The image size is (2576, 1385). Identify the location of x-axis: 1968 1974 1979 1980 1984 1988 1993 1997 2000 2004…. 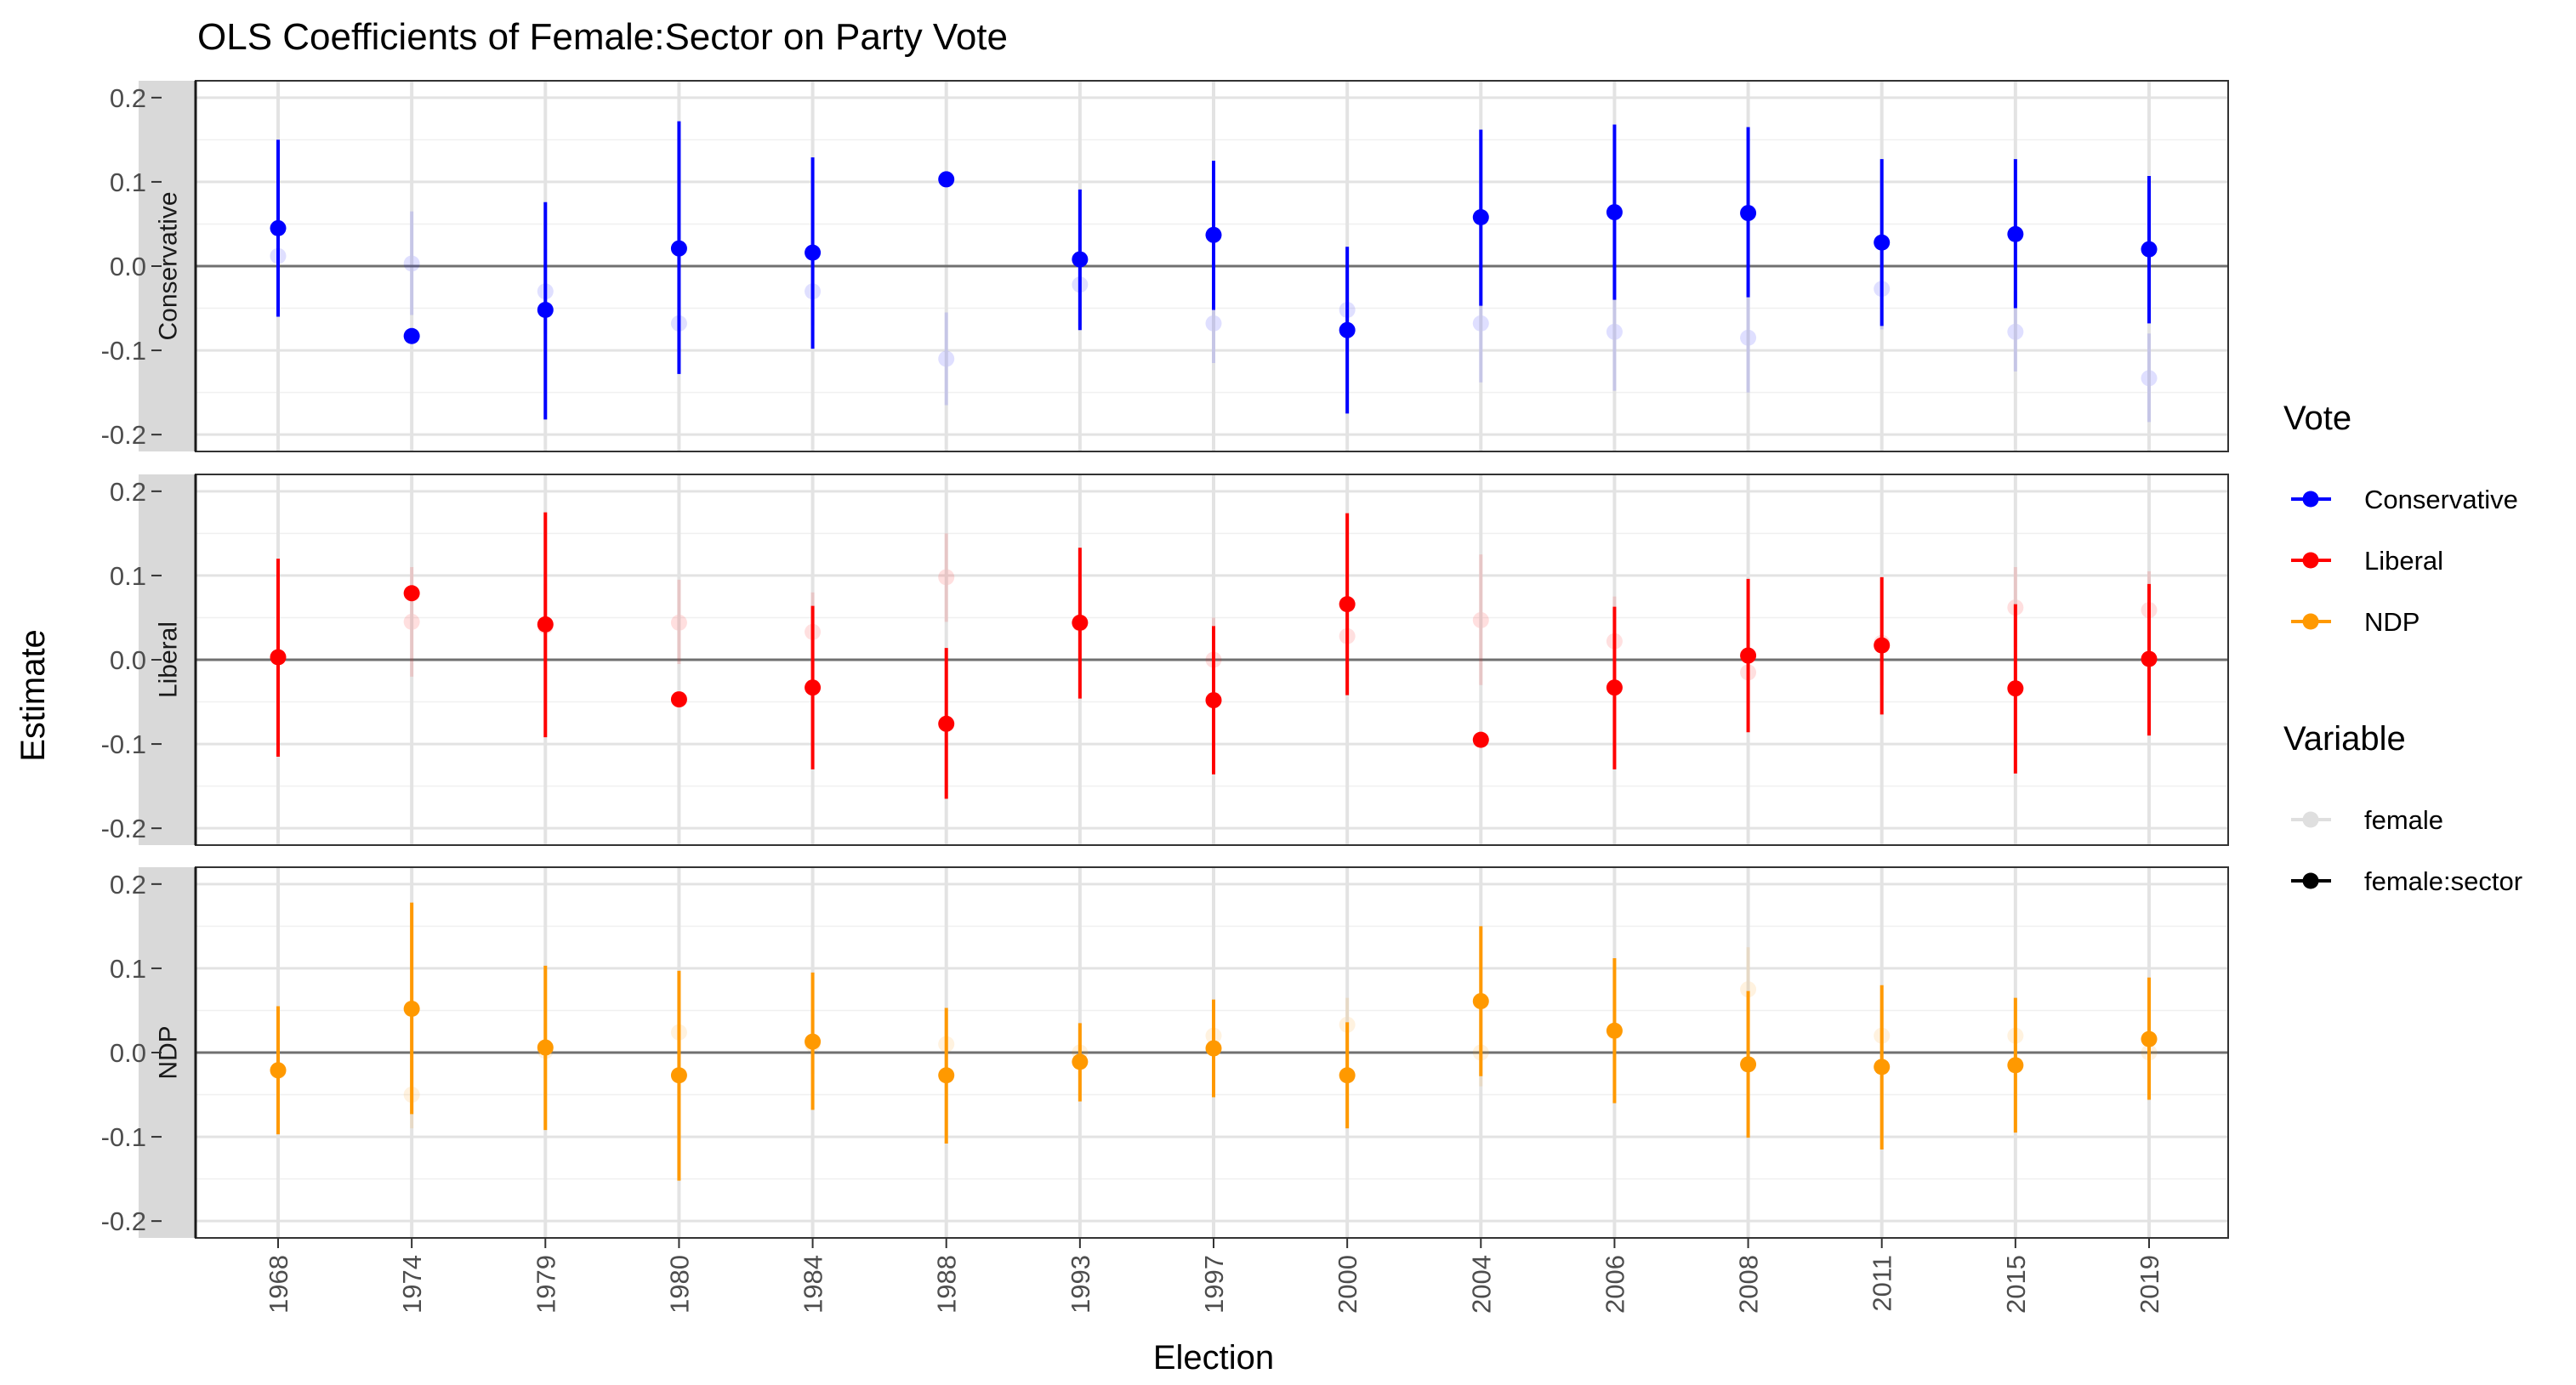
(1214, 1276).